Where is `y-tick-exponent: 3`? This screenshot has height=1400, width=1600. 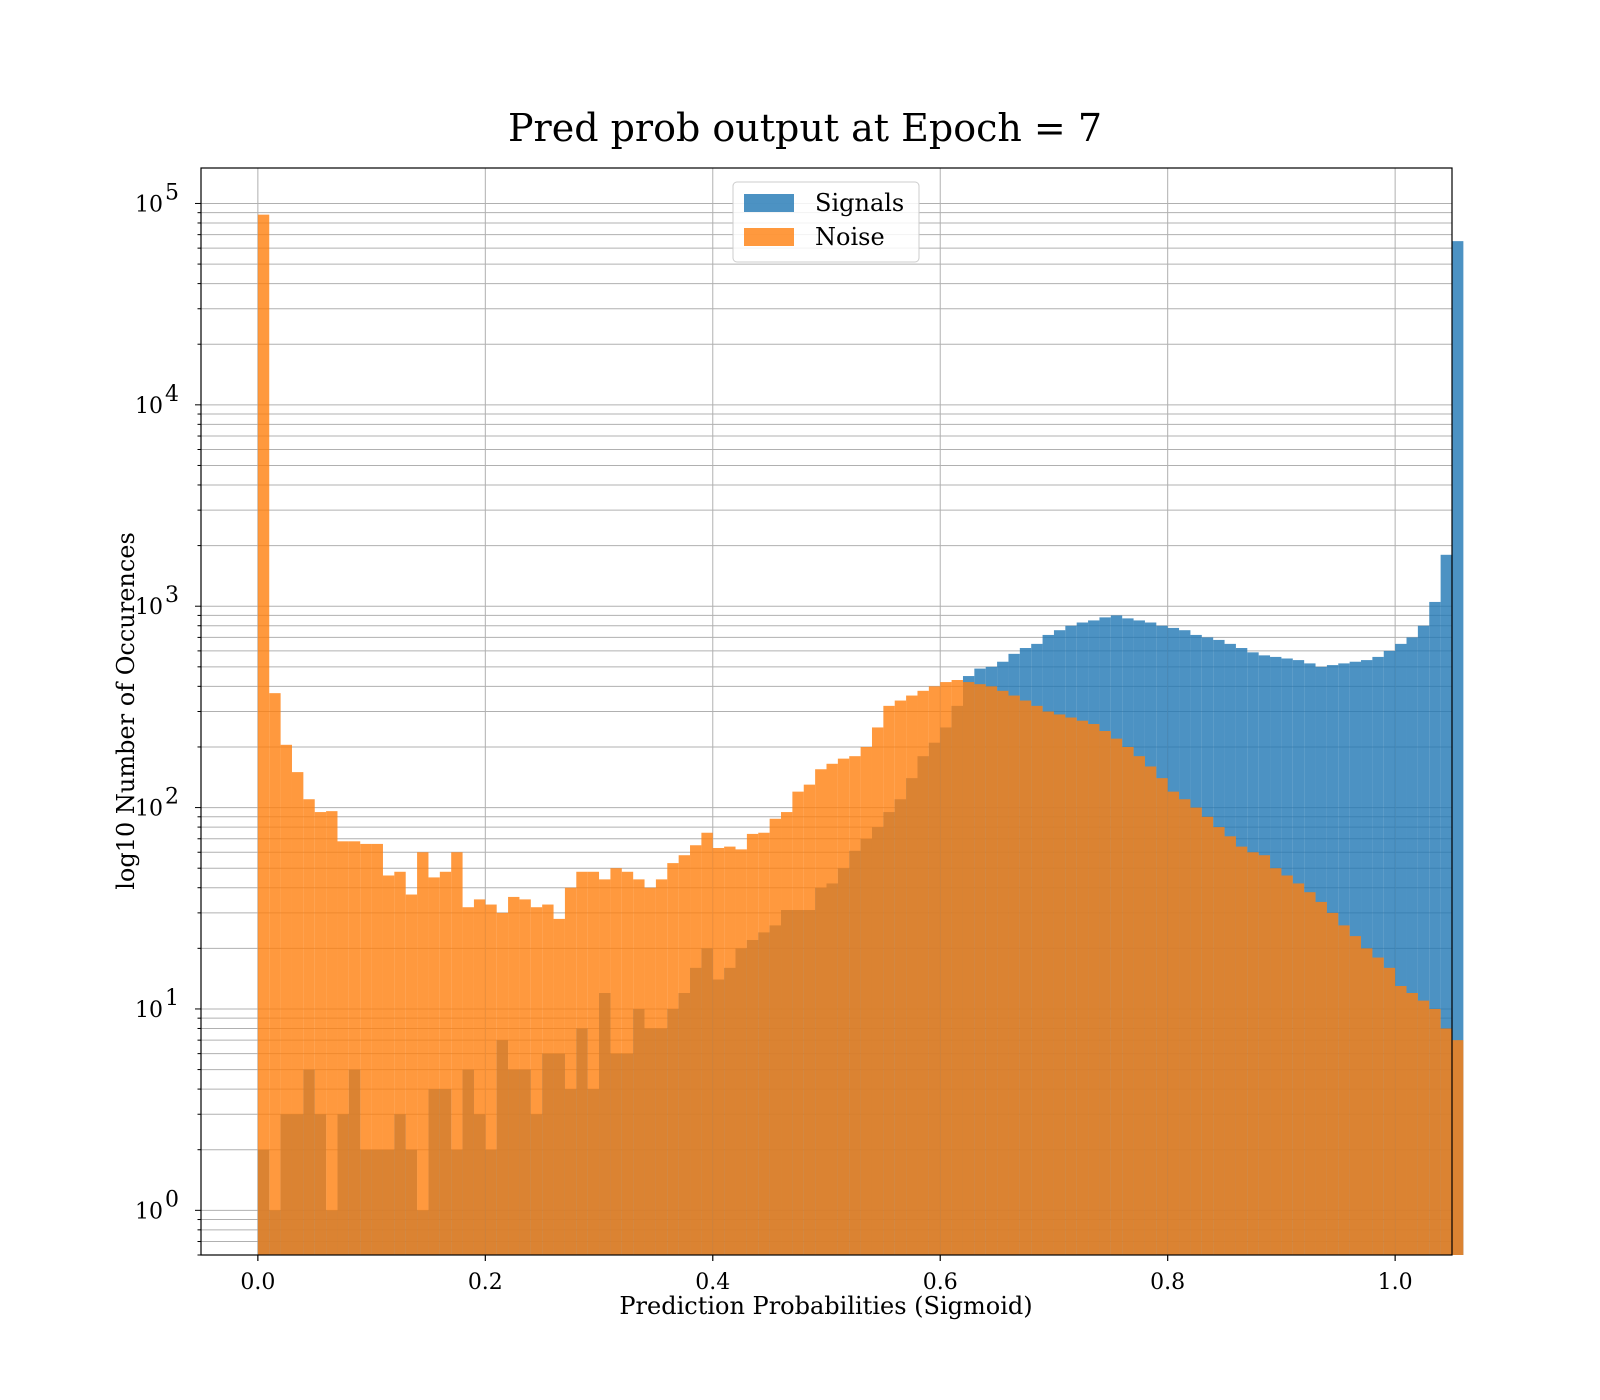 y-tick-exponent: 3 is located at coordinates (172, 595).